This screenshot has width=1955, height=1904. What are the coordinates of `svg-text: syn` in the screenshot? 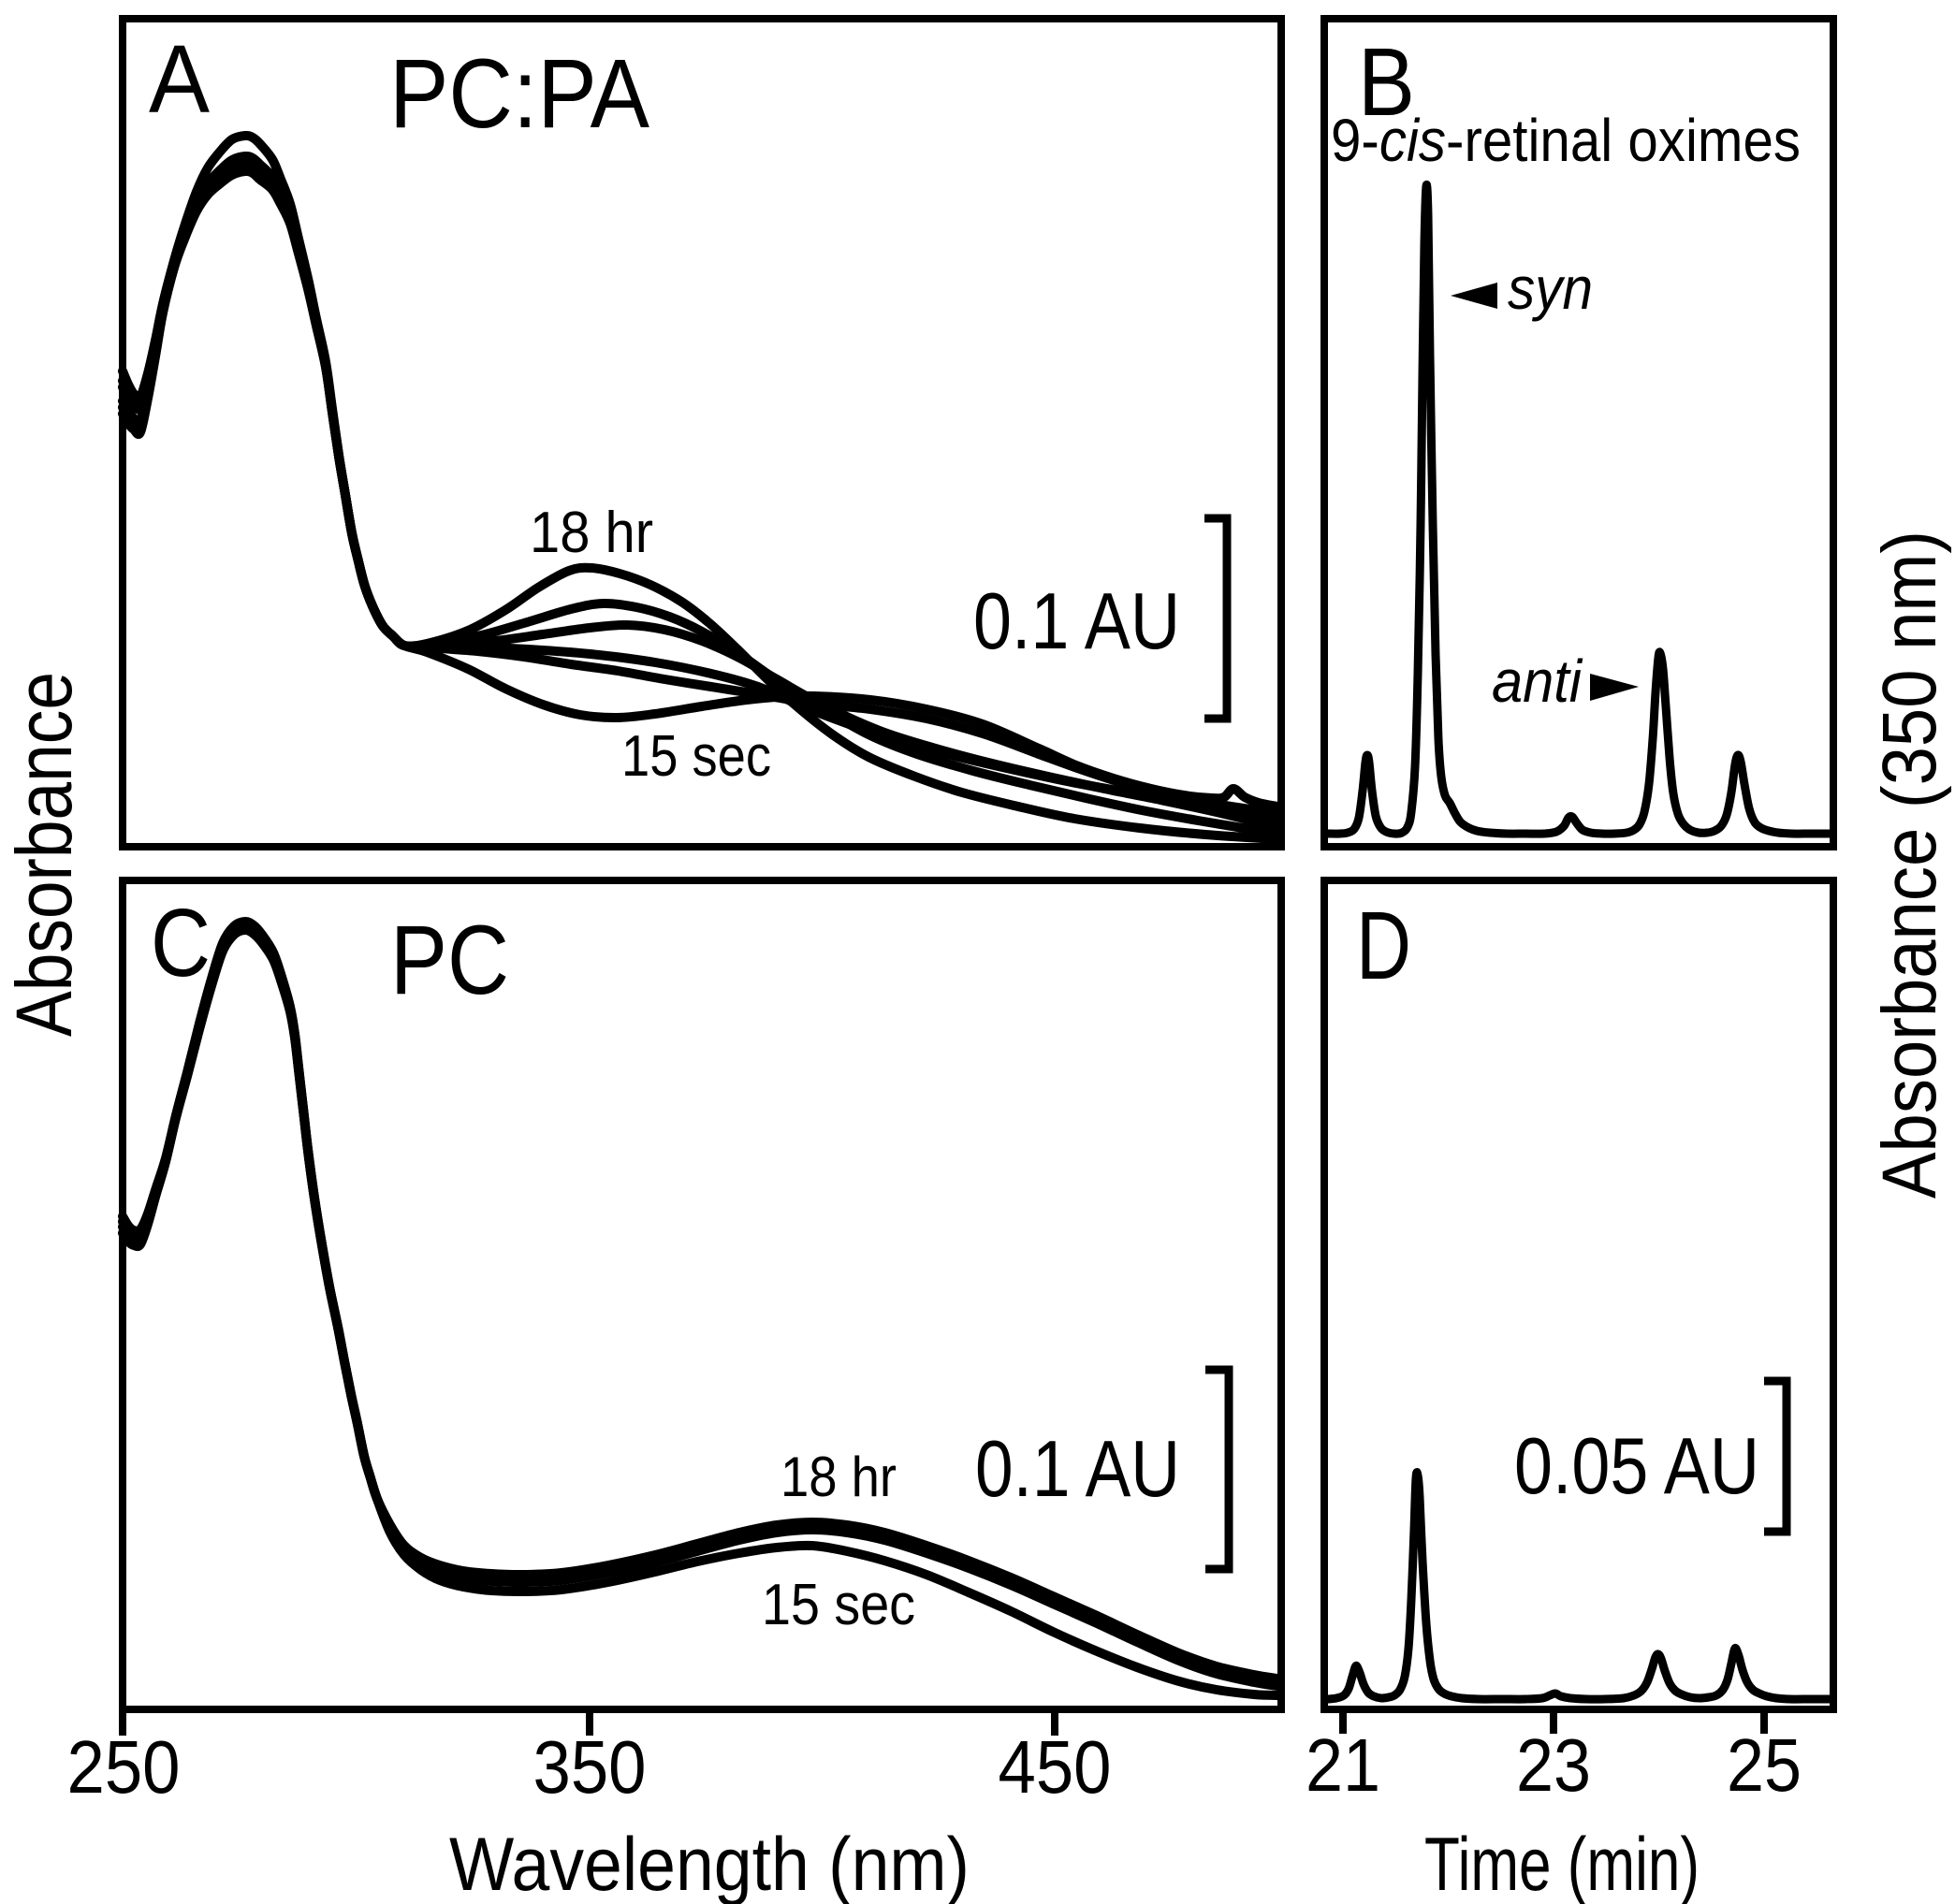 It's located at (1550, 288).